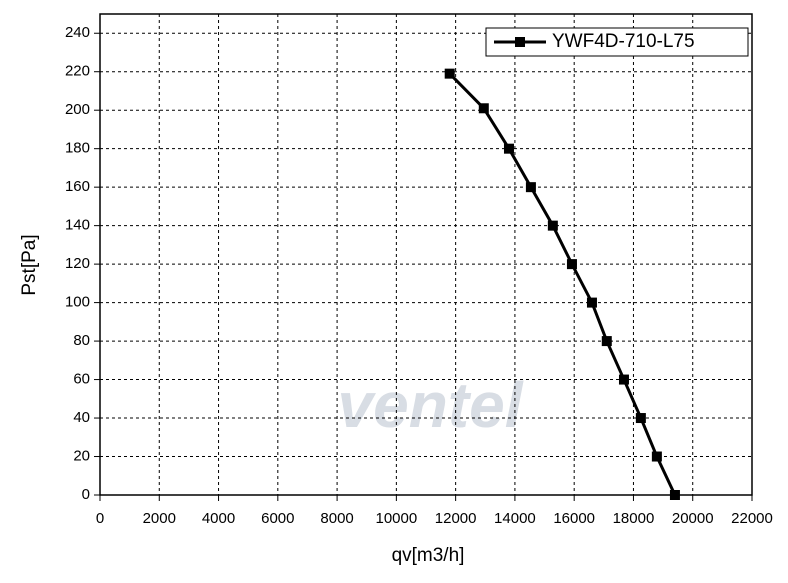  What do you see at coordinates (81, 417) in the screenshot?
I see `y-tick-label: 40` at bounding box center [81, 417].